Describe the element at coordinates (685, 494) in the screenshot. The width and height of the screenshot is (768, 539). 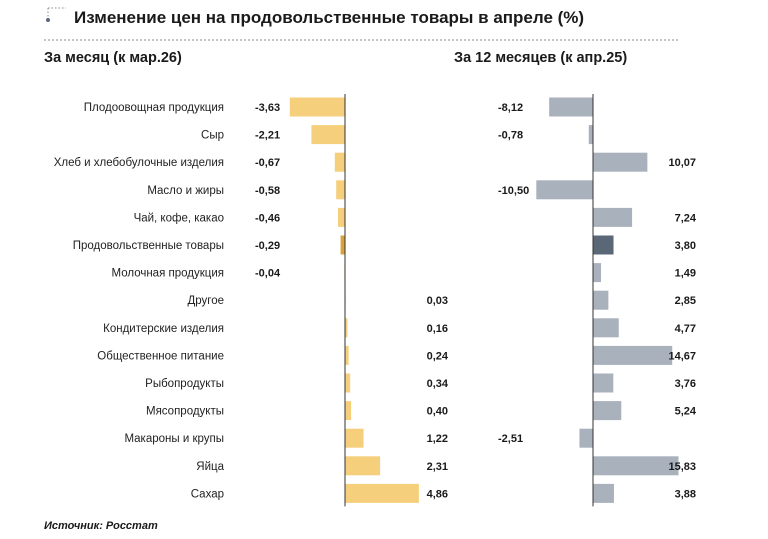
I see `year-value-label: 3,88` at that location.